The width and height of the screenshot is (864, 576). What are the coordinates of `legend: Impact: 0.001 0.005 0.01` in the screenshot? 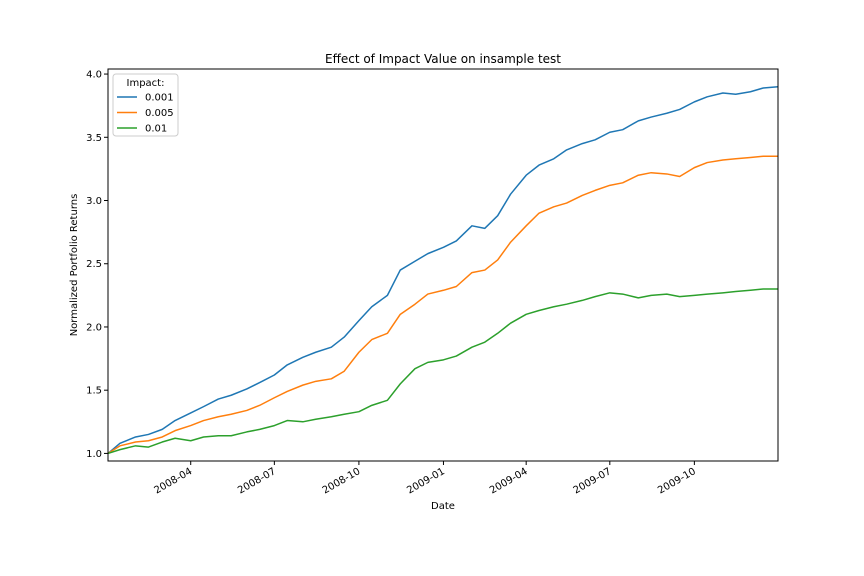 It's located at (145, 105).